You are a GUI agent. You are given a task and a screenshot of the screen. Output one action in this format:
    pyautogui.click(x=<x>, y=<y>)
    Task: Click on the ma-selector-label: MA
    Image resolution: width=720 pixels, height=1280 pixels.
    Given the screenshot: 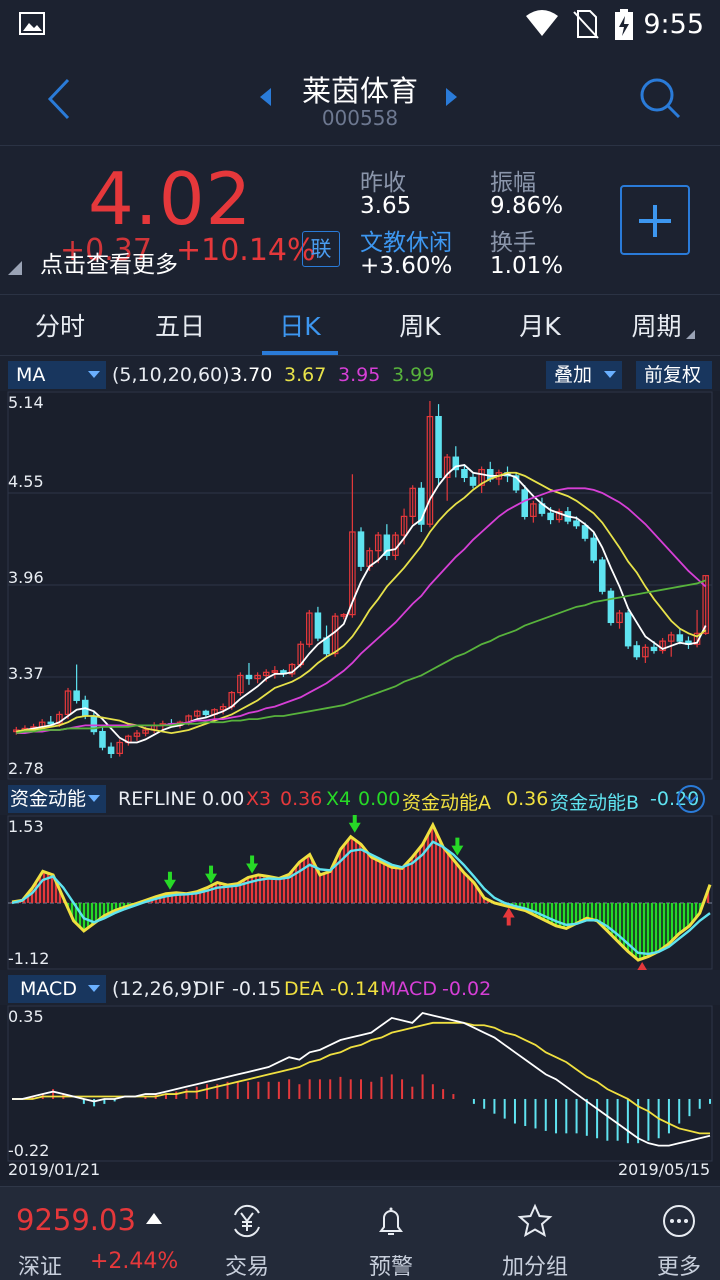 What is the action you would take?
    pyautogui.click(x=31, y=375)
    